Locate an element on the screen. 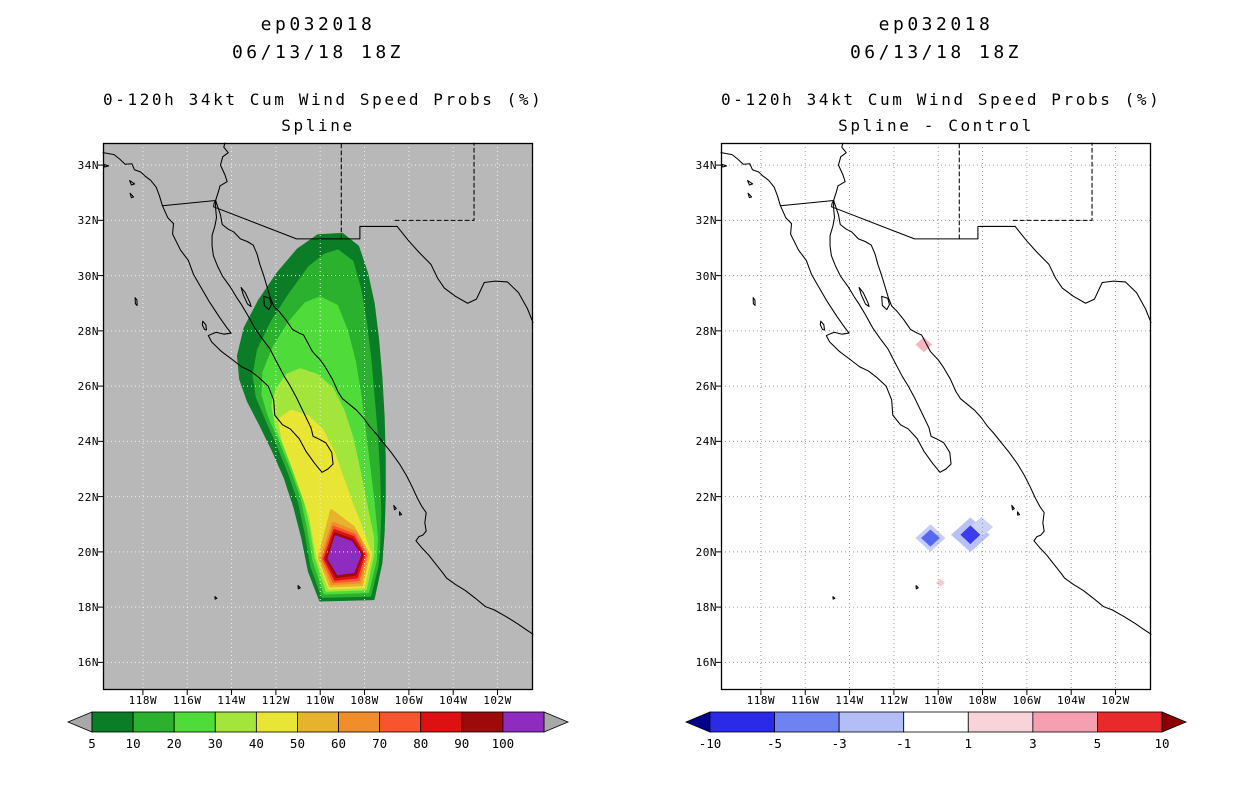 The height and width of the screenshot is (800, 1236). colorbar-label: 1 is located at coordinates (969, 743).